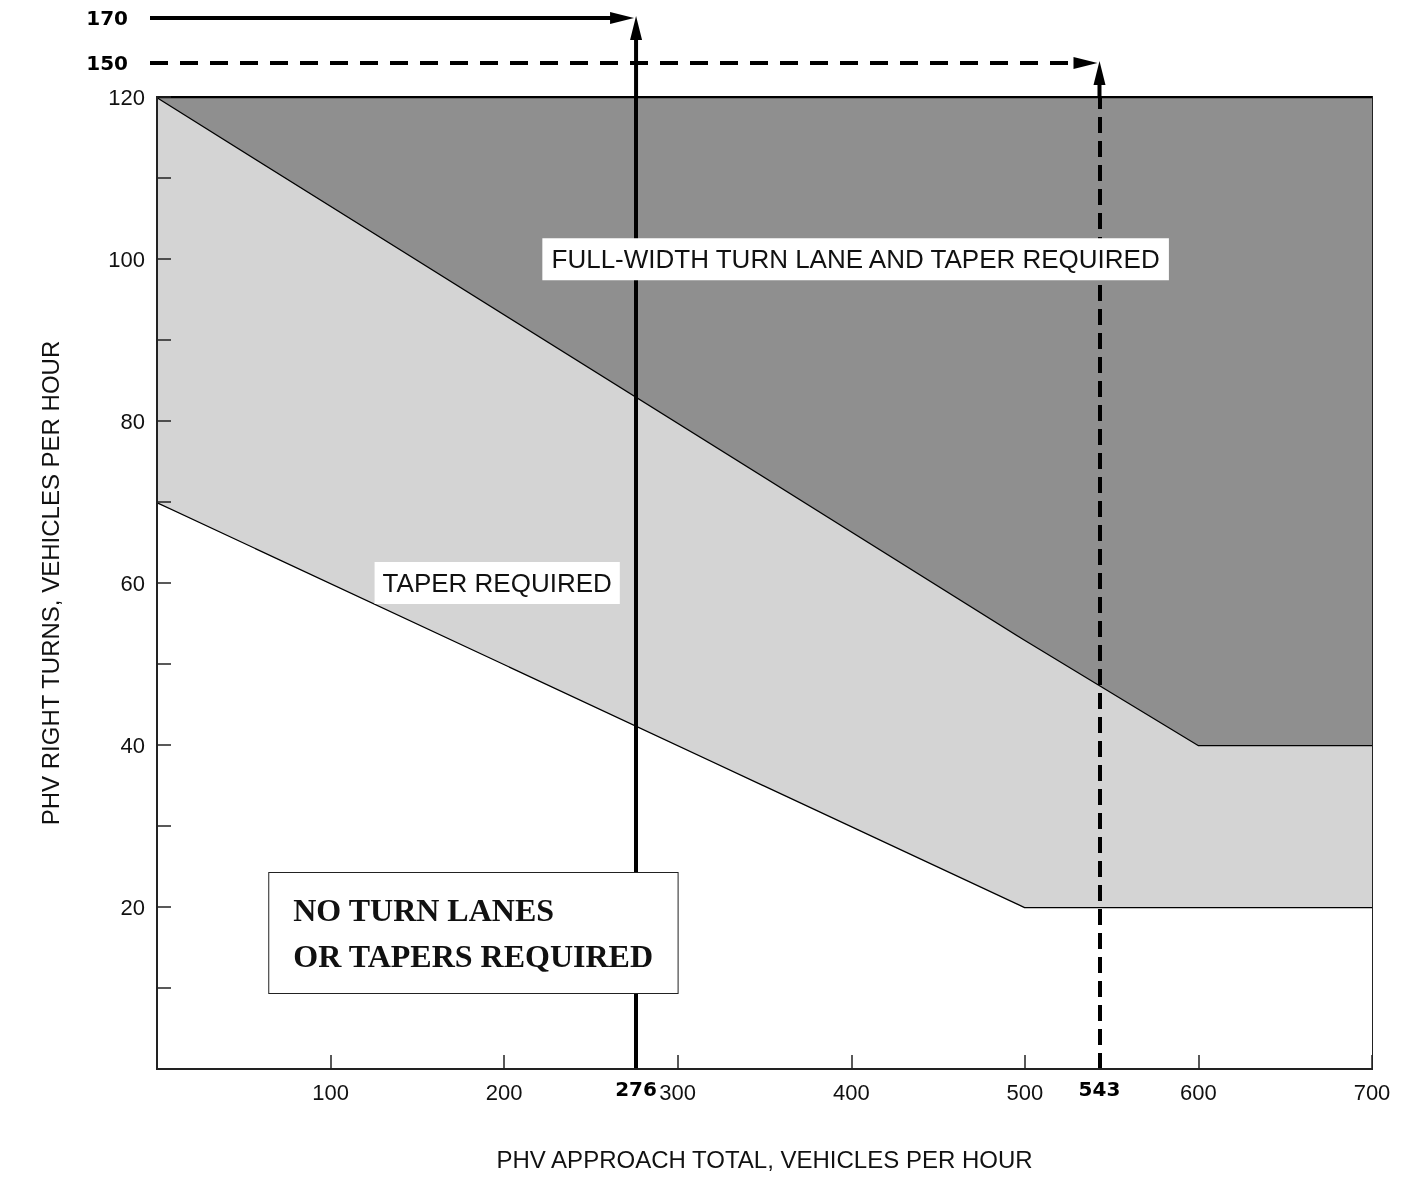 This screenshot has height=1179, width=1421. I want to click on annotation: NO TURN LANES OR TAPERS REQUIRED, so click(473, 932).